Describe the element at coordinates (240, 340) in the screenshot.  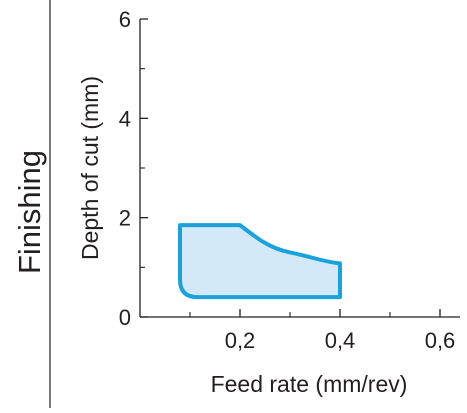
I see `x-tick-label: 0,2` at that location.